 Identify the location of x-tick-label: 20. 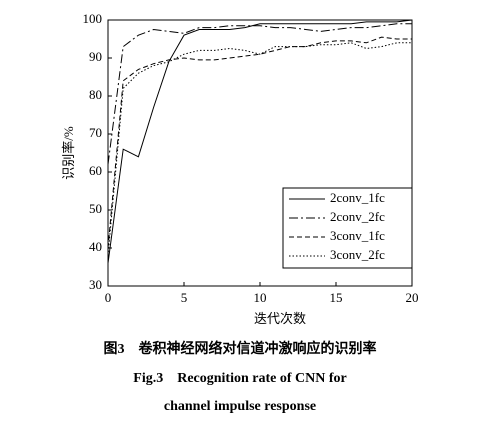
(412, 297).